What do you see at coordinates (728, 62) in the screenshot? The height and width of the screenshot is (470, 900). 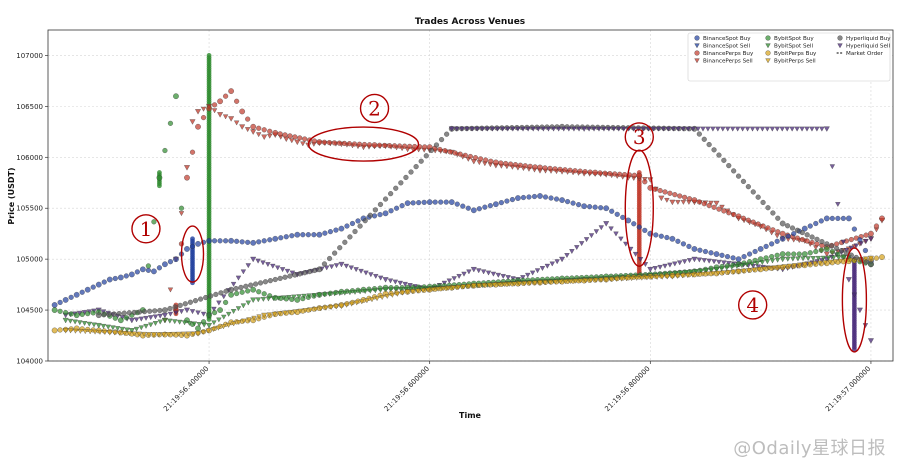 I see `legend-label: BinancePerps Sell` at bounding box center [728, 62].